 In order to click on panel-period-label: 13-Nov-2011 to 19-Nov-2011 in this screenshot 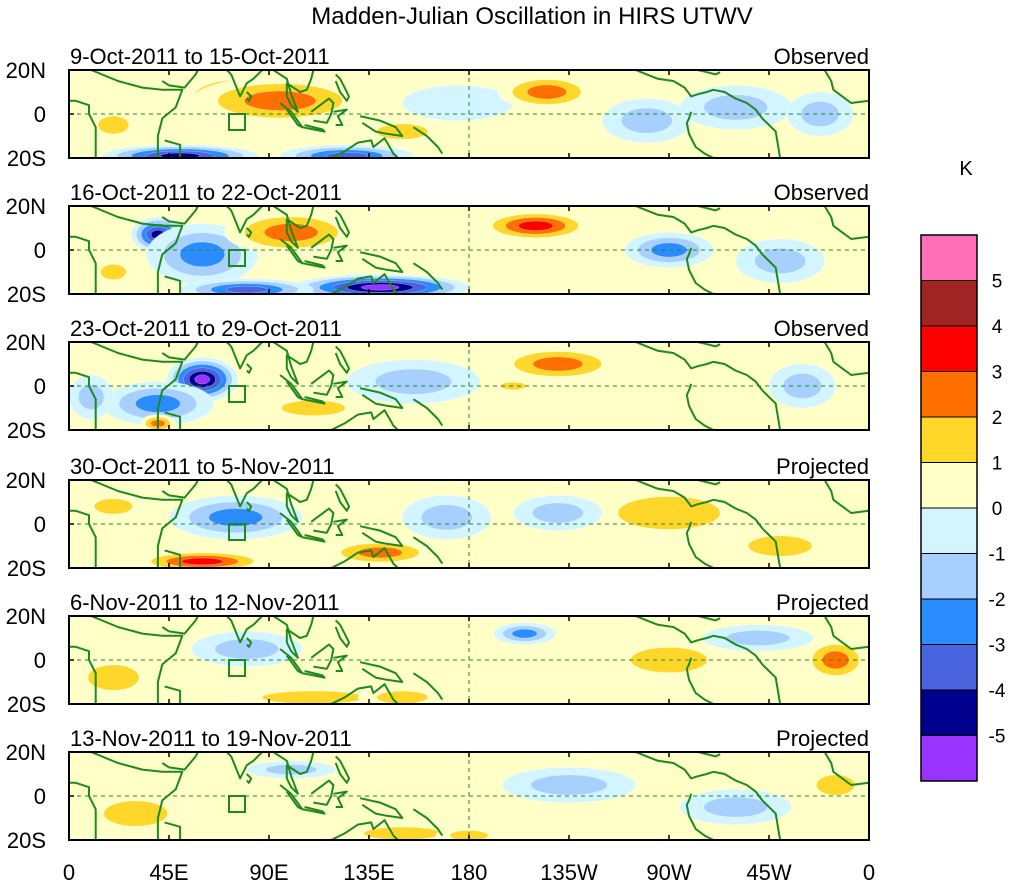, I will do `click(211, 738)`.